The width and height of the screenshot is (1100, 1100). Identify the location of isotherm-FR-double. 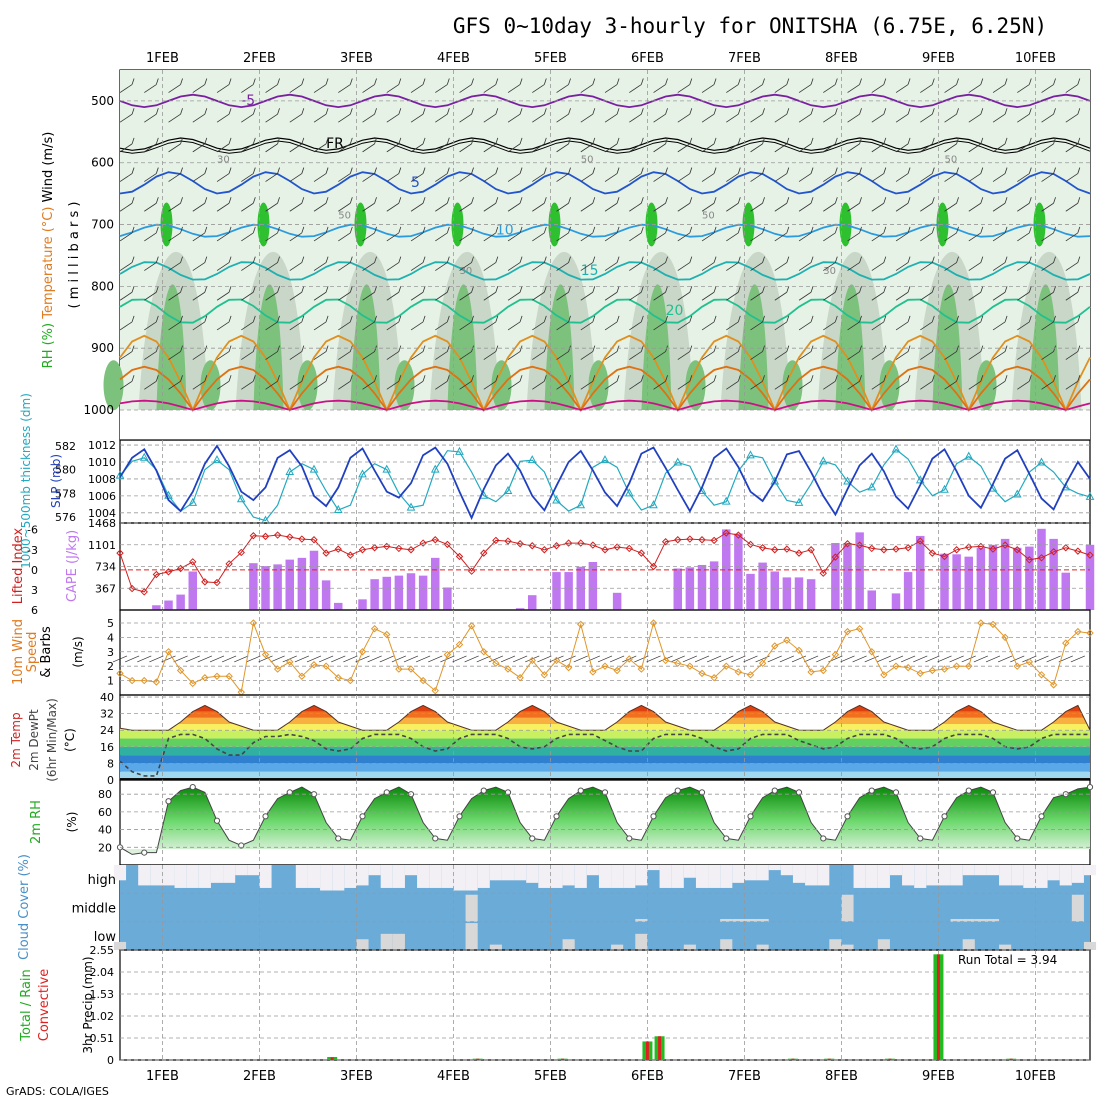
(605, 147).